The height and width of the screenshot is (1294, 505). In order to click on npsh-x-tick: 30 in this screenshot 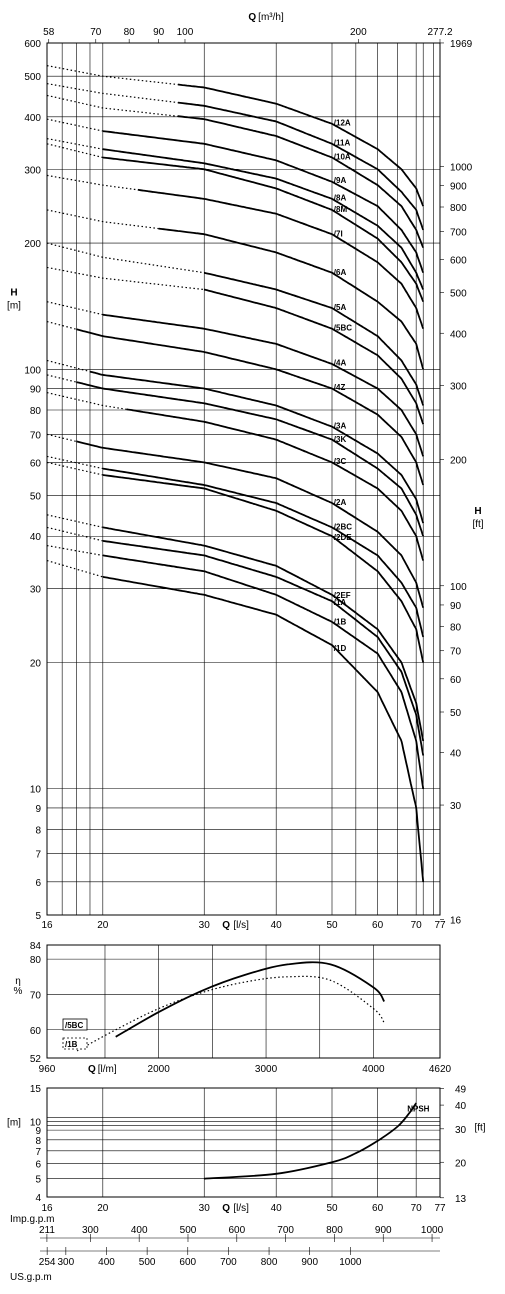, I will do `click(205, 1208)`.